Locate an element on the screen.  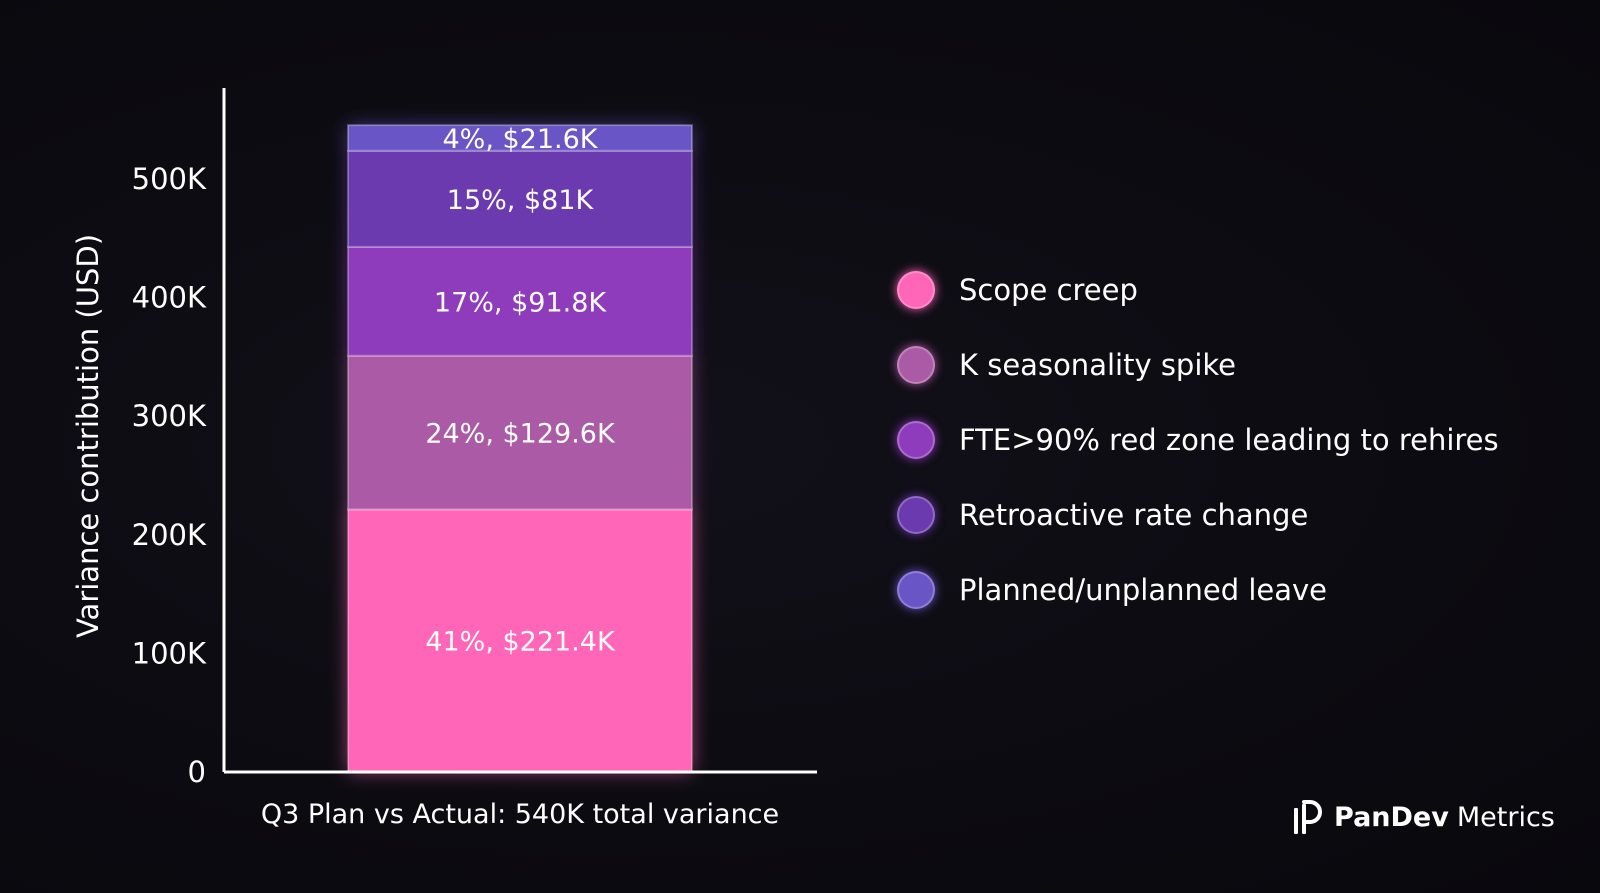
data-label-retroactive-rate-change: 15%, $81K is located at coordinates (521, 200).